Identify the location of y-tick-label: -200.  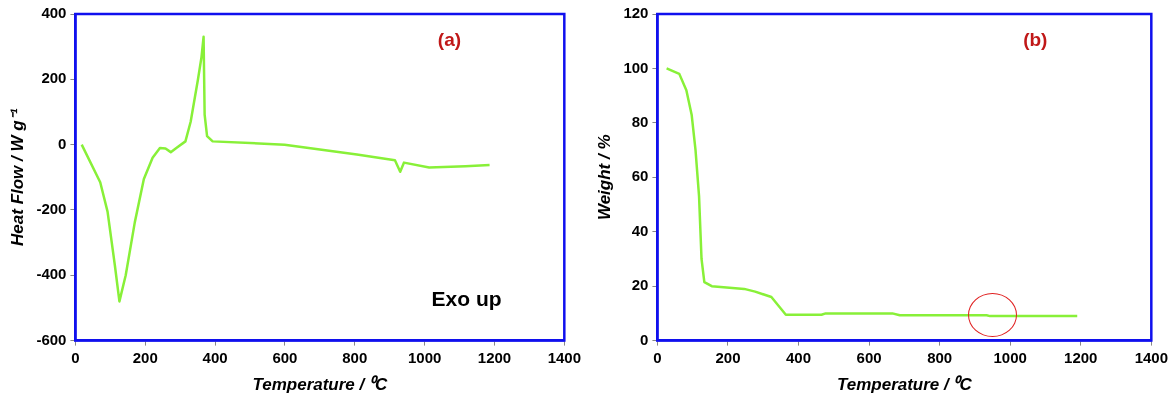
(51, 209).